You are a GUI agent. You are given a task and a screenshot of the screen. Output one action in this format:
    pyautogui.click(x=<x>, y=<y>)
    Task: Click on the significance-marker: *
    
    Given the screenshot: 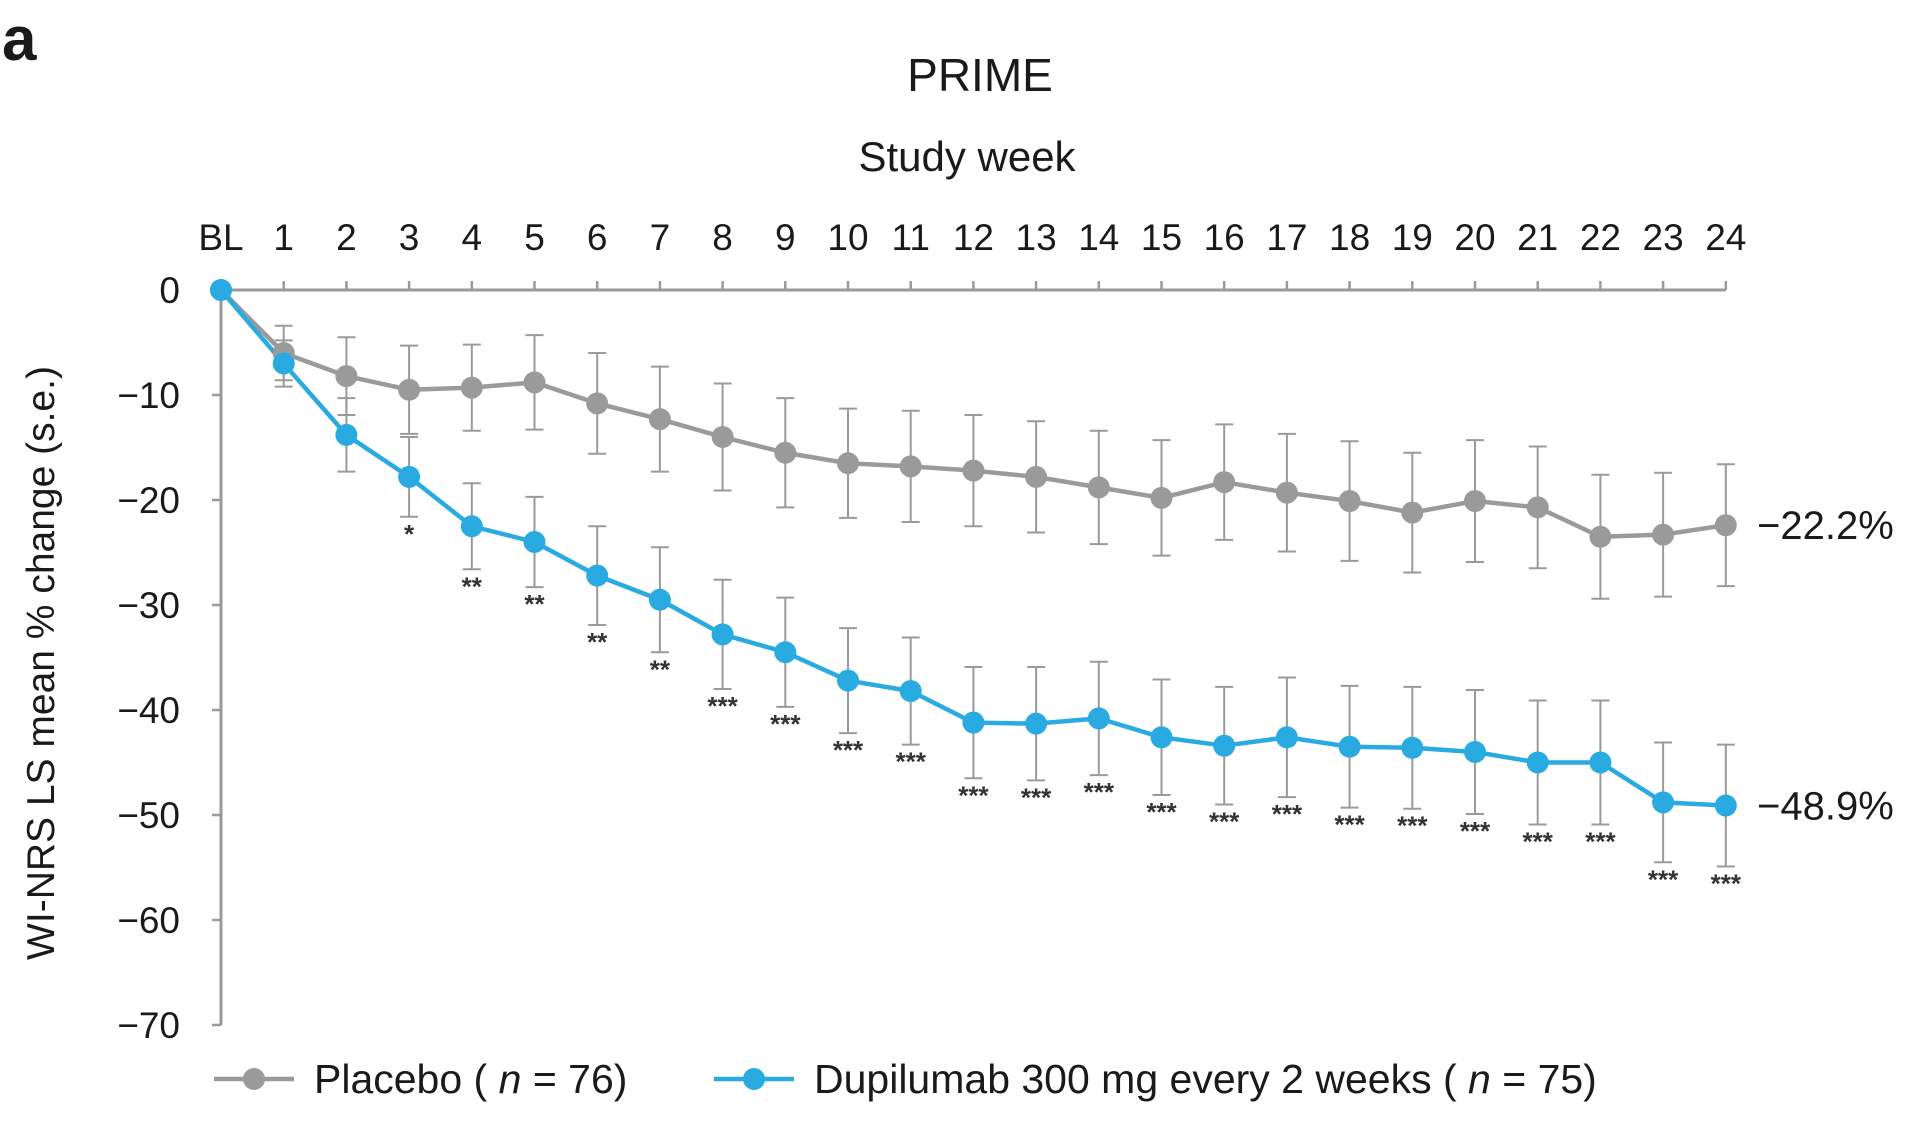 What is the action you would take?
    pyautogui.click(x=409, y=534)
    